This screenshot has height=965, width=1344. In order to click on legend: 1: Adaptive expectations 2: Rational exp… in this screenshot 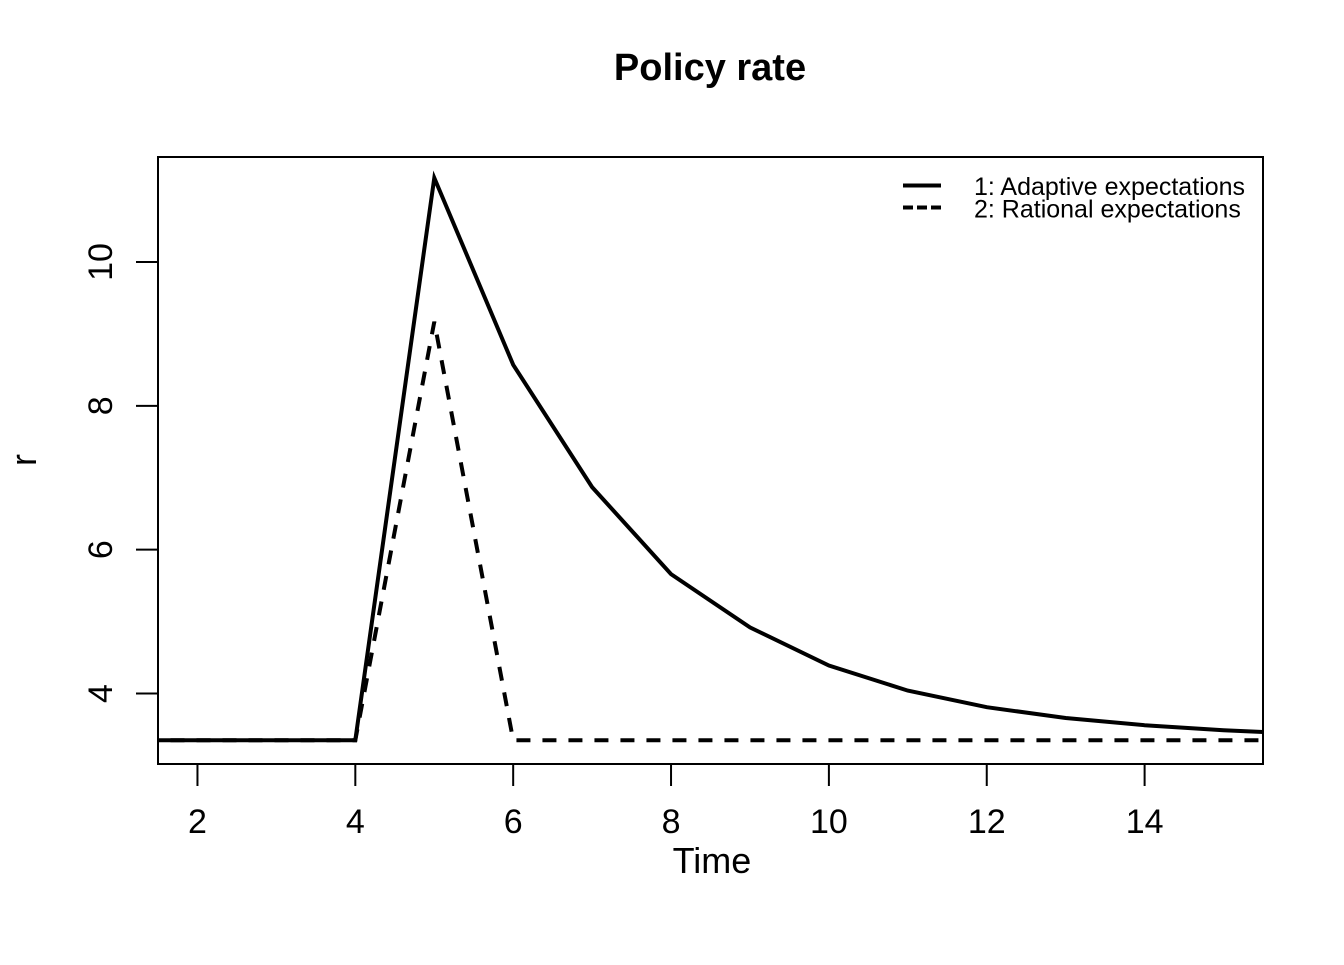, I will do `click(1074, 198)`.